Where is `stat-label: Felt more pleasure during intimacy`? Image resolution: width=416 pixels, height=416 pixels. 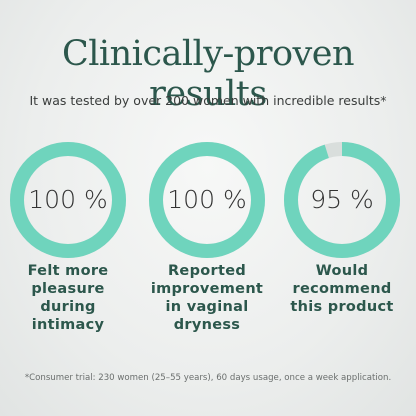
stat-label: Felt more pleasure during intimacy is located at coordinates (68, 298).